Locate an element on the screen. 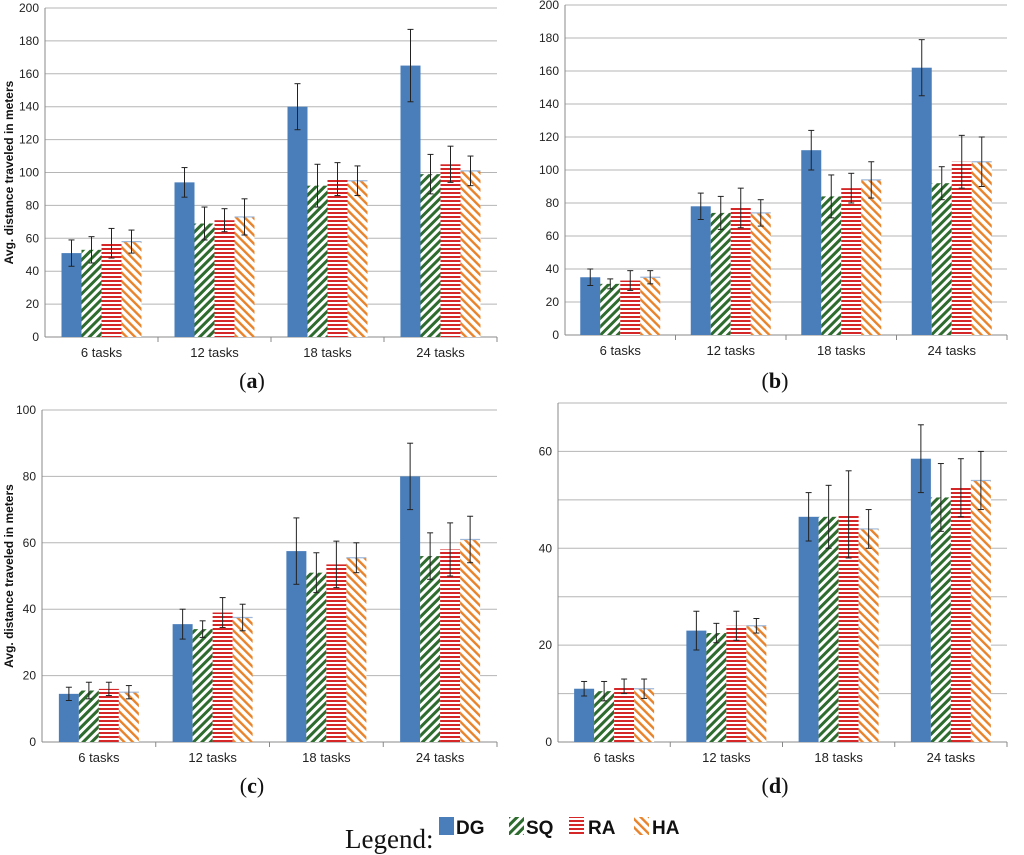 This screenshot has height=855, width=1024. legend-entry-dg: DG is located at coordinates (462, 828).